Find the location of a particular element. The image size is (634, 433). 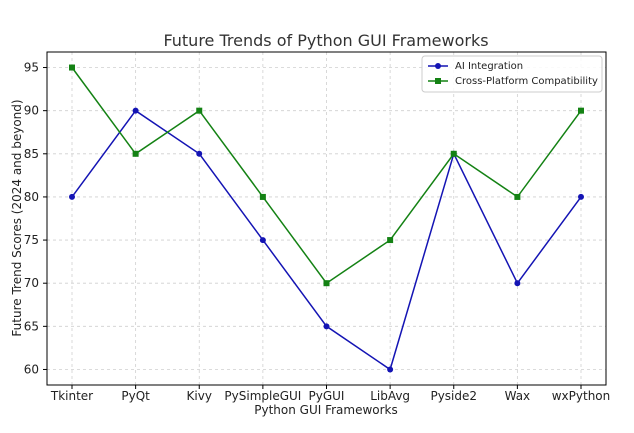

y-tick-label-60: 60 is located at coordinates (31, 369).